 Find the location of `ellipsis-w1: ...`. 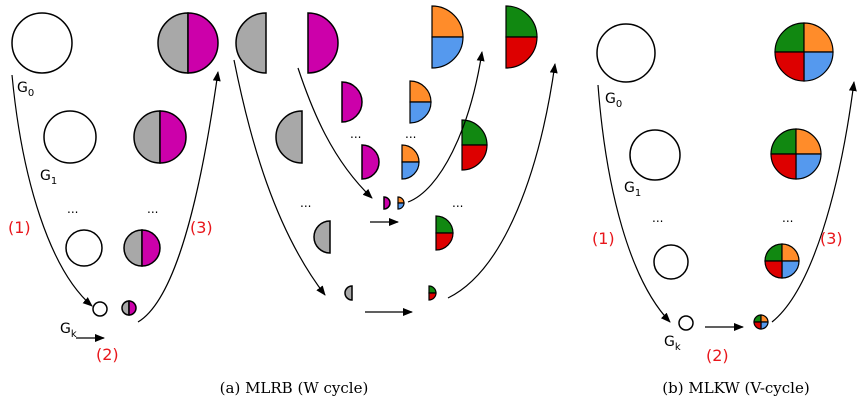

ellipsis-w1: ... is located at coordinates (305, 203).